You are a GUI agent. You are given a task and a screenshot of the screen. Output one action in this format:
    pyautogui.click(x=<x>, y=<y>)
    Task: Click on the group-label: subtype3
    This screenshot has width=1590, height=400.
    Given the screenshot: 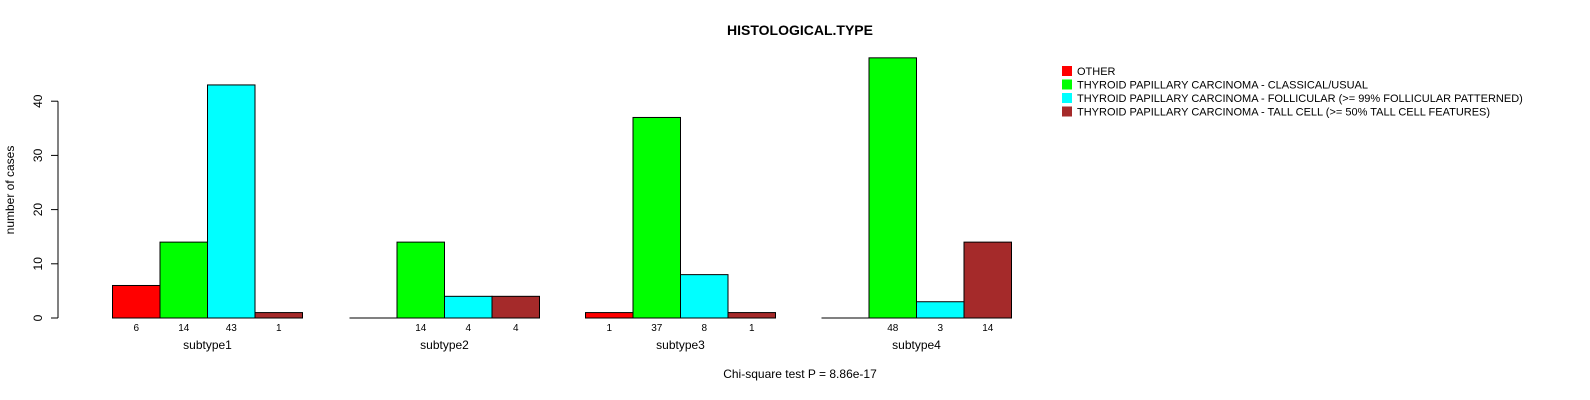 What is the action you would take?
    pyautogui.click(x=680, y=345)
    